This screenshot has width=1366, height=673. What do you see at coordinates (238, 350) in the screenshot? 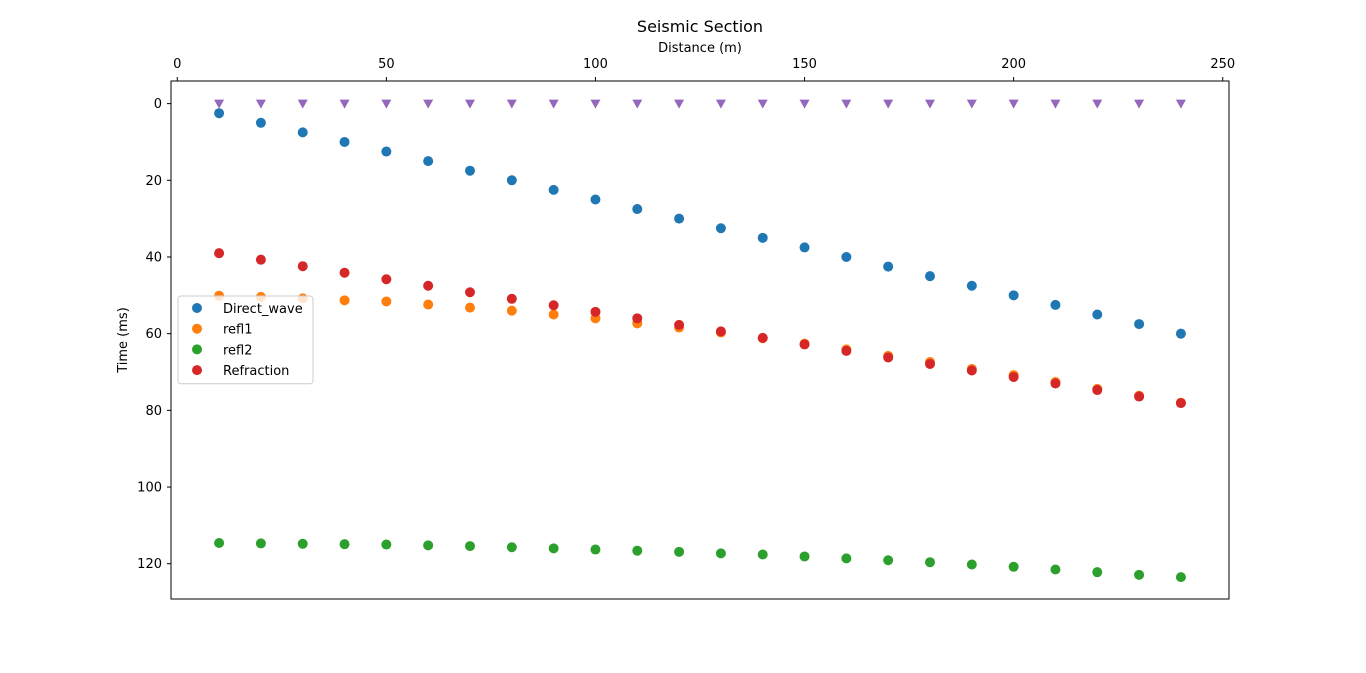
I see `legend-label: refl2` at bounding box center [238, 350].